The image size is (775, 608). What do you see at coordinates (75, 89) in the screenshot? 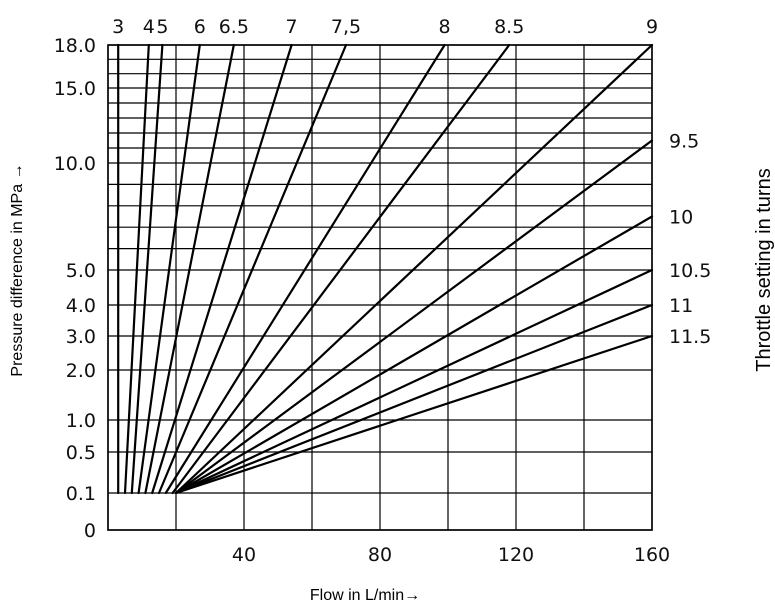
I see `y-tick-label: 15.0` at bounding box center [75, 89].